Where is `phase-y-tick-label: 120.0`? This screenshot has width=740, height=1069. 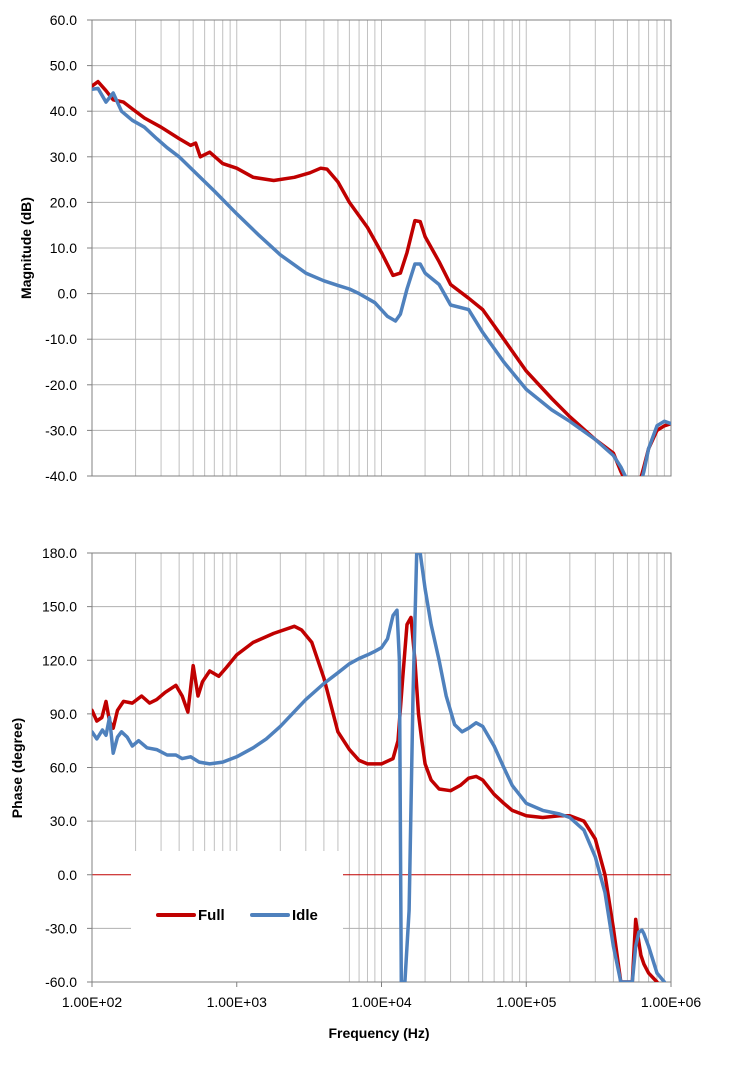
phase-y-tick-label: 120.0 is located at coordinates (59, 660).